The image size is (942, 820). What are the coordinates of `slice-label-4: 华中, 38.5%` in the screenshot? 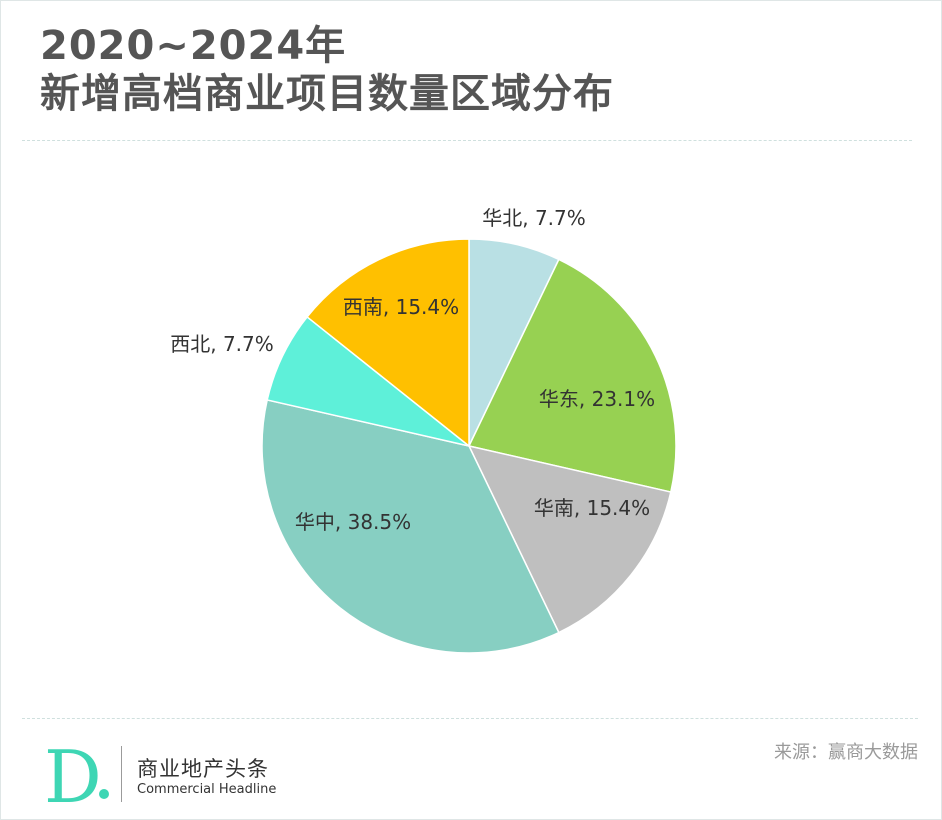 It's located at (353, 522).